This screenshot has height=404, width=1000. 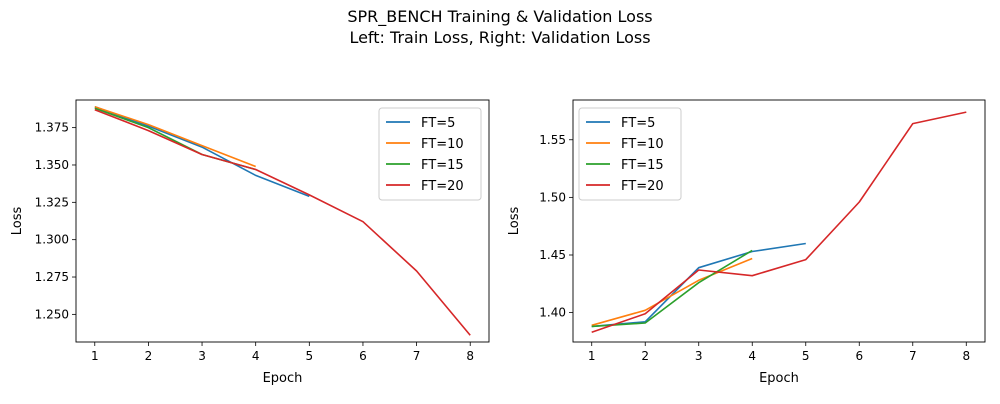 What do you see at coordinates (256, 356) in the screenshot?
I see `train-x-tick-label: 4` at bounding box center [256, 356].